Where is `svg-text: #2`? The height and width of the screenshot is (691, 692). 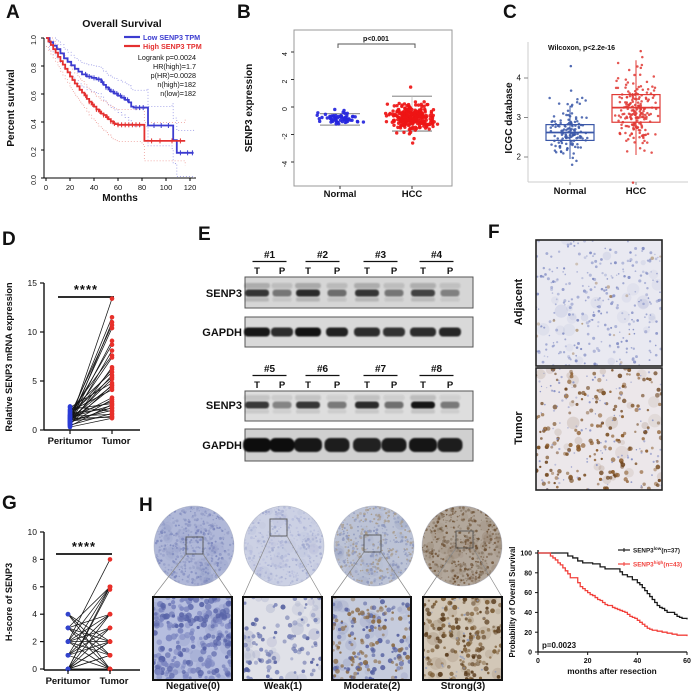
svg-text: #2 is located at coordinates (323, 255).